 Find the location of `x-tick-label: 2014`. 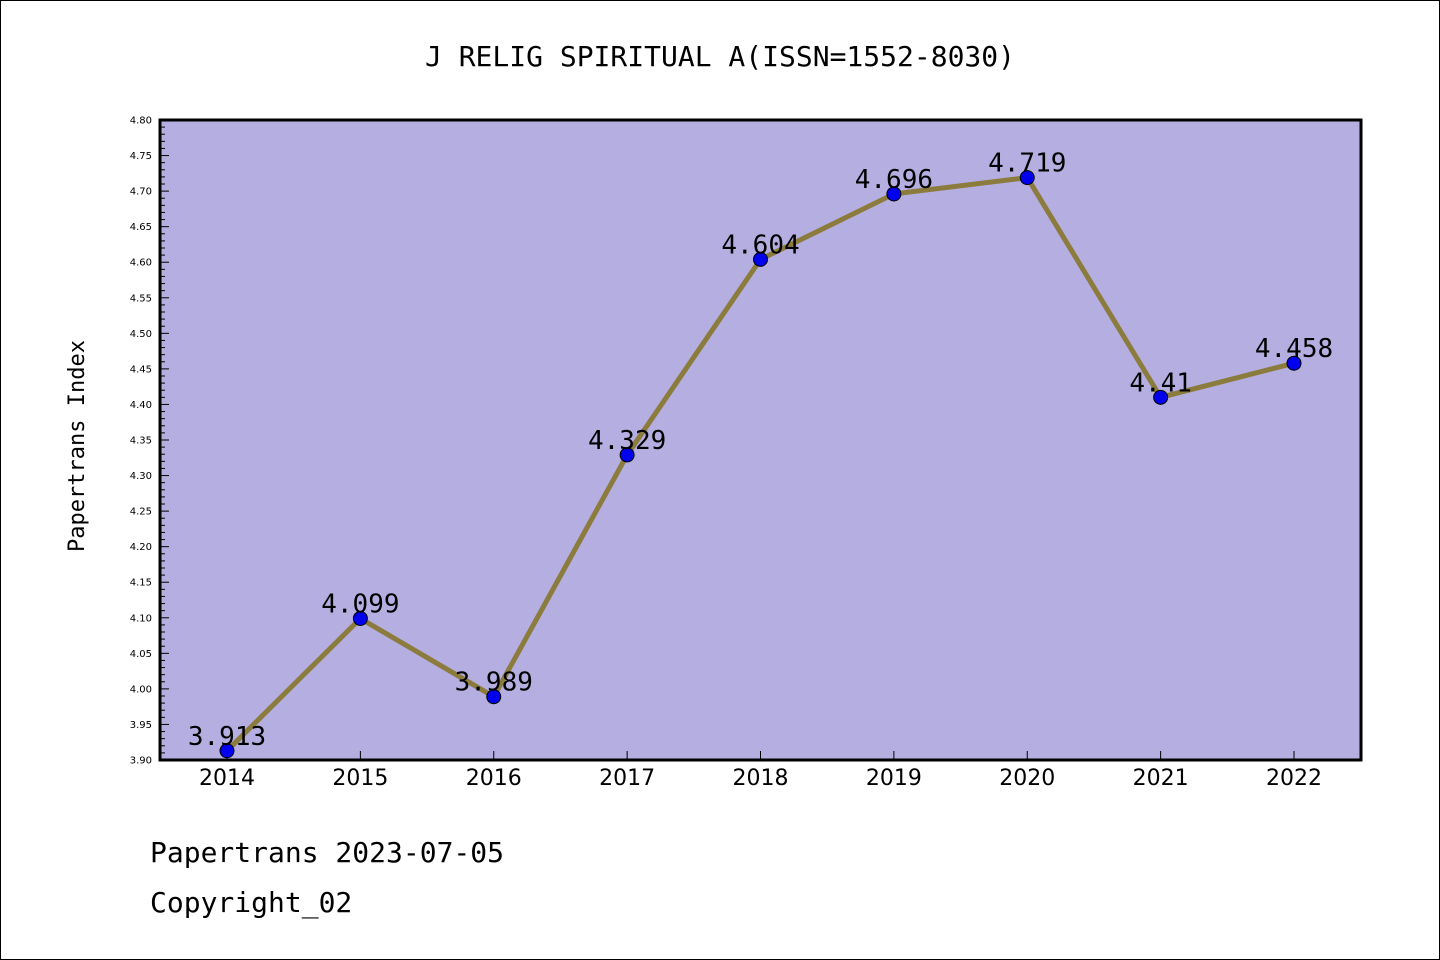

x-tick-label: 2014 is located at coordinates (227, 778).